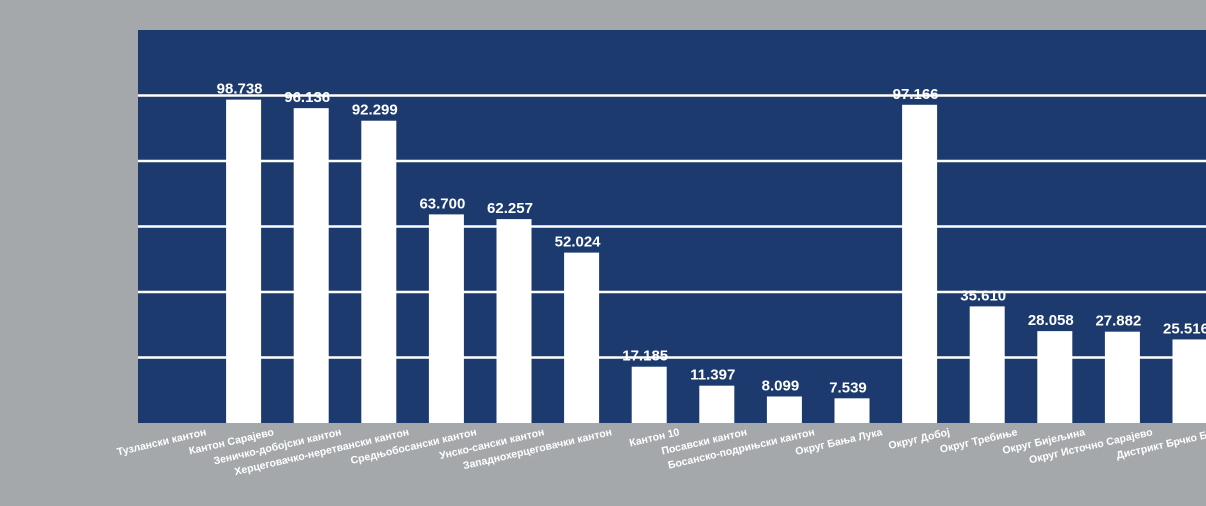 Image resolution: width=1206 pixels, height=506 pixels. I want to click on data-label: 11.397, so click(712, 375).